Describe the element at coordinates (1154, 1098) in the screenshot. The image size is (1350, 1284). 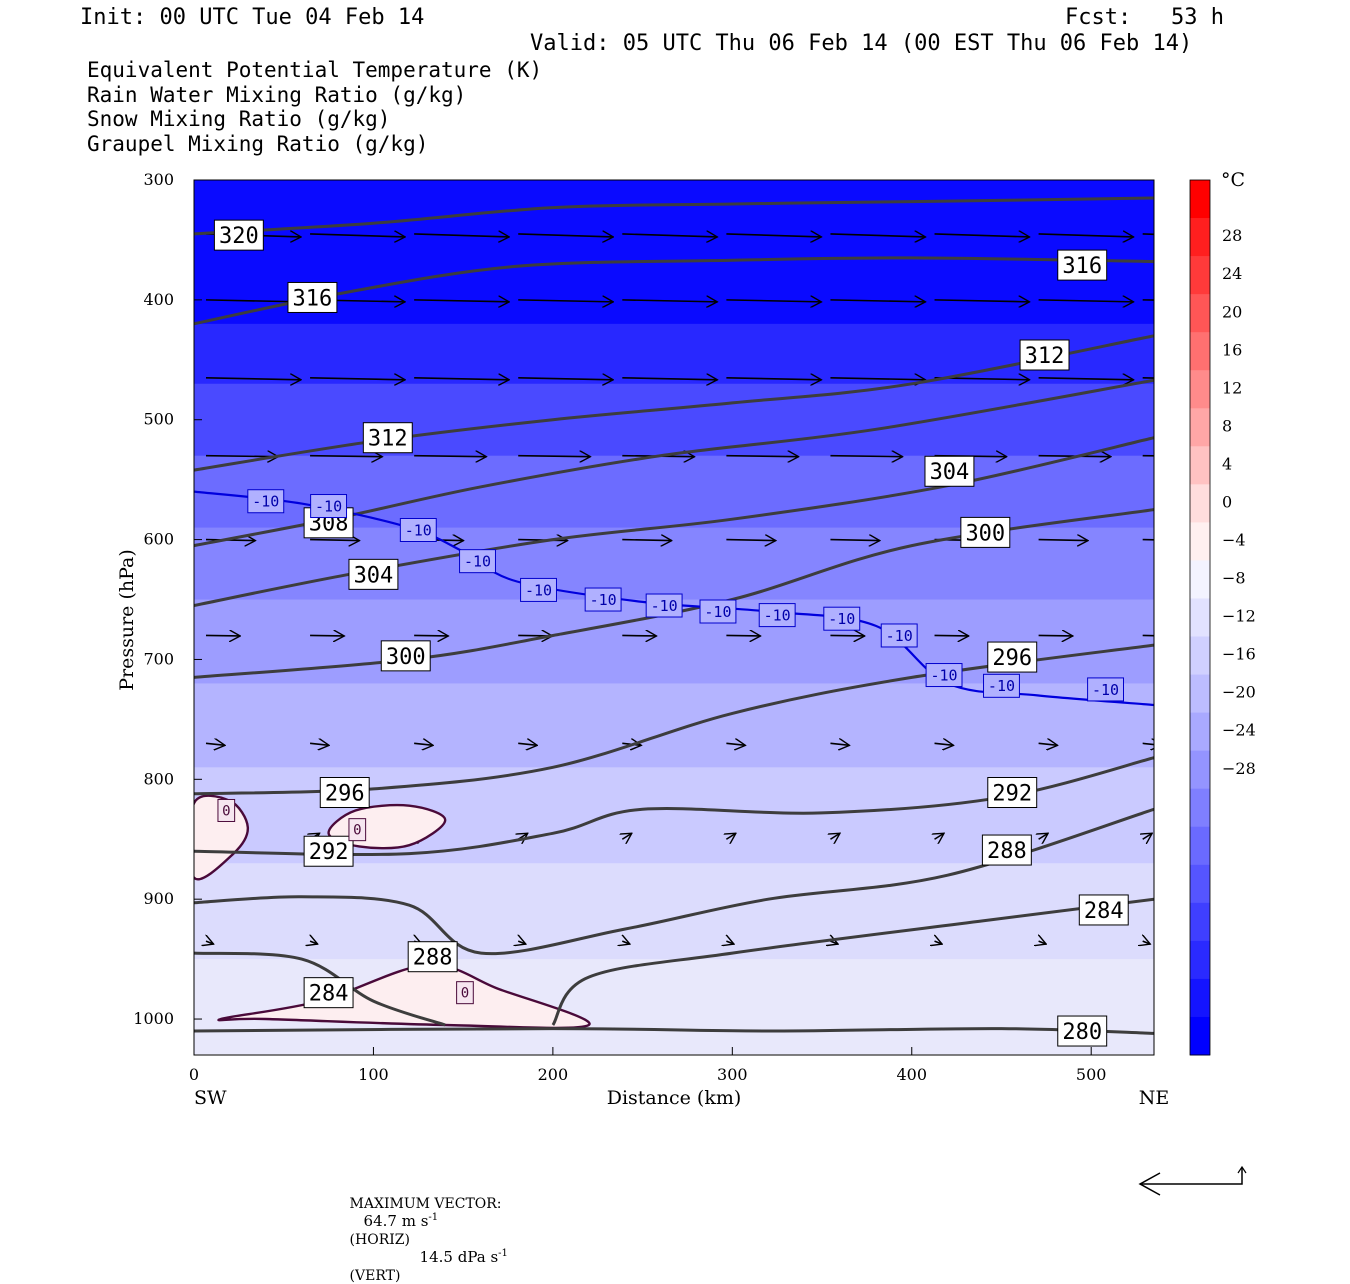
I see `x-end-right: NE` at that location.